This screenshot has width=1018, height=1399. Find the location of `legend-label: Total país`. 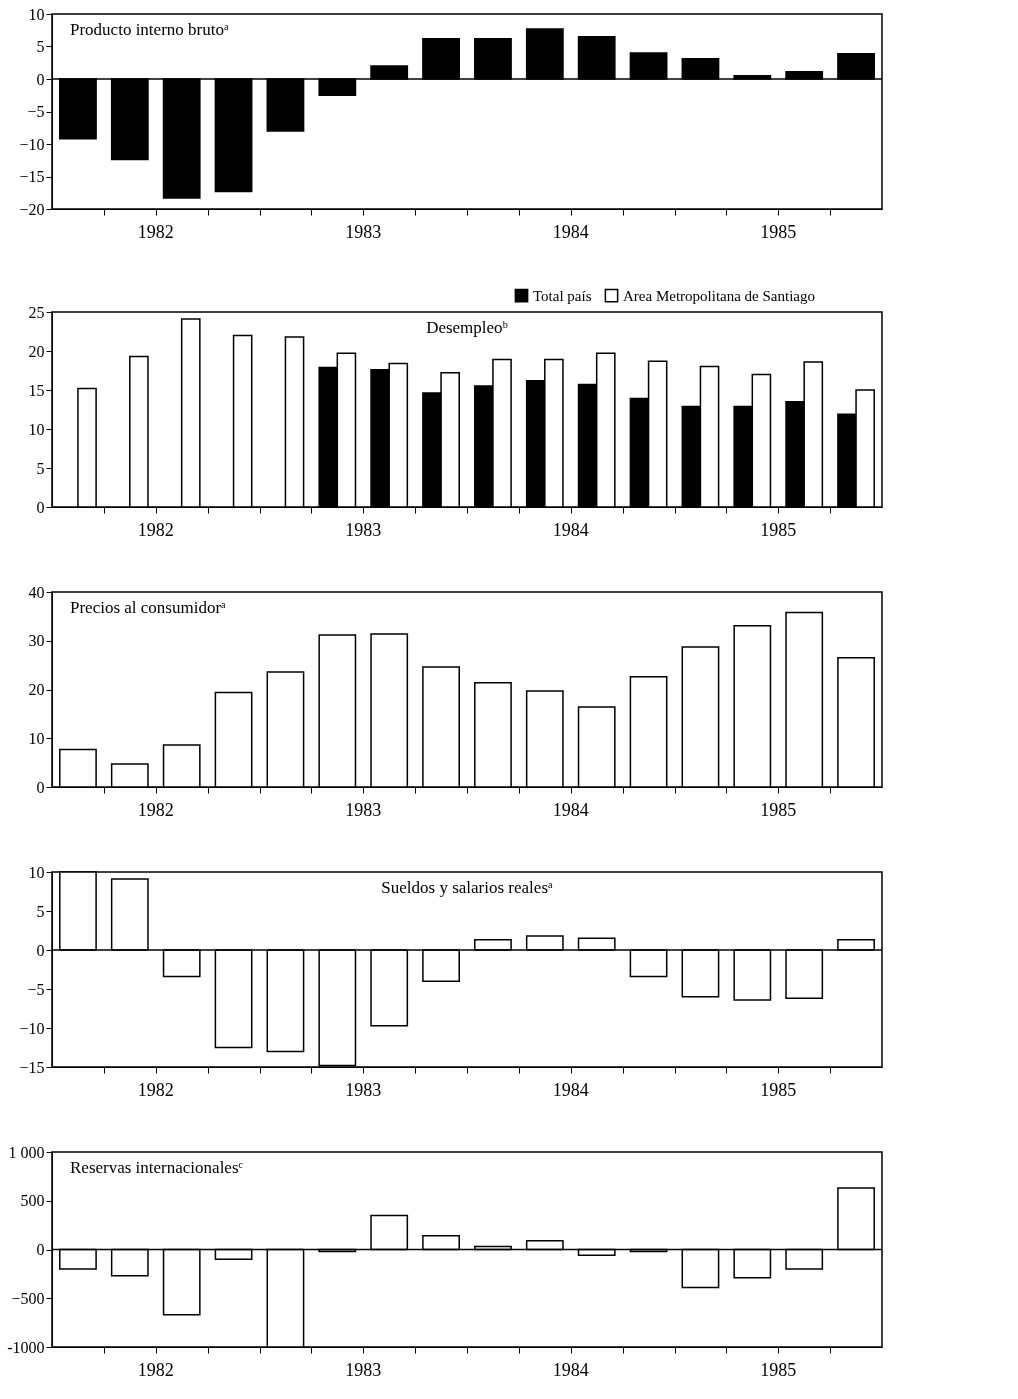

legend-label: Total país is located at coordinates (562, 295).